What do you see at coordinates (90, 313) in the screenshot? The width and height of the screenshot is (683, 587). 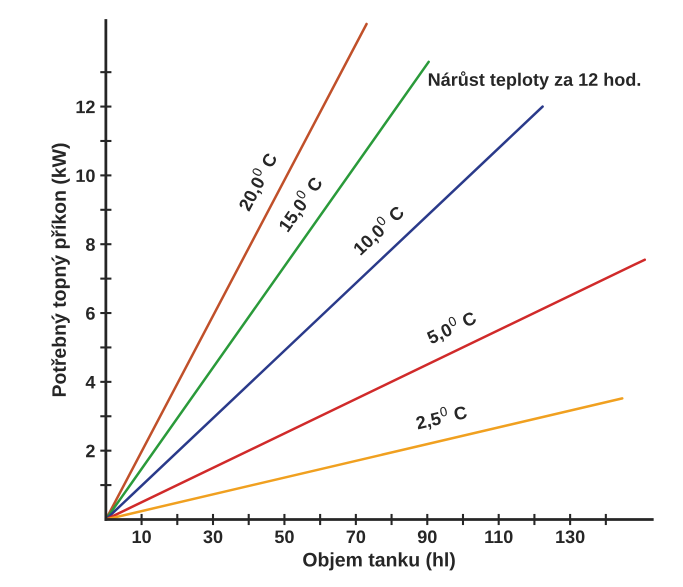 I see `y-tick-label: 6` at bounding box center [90, 313].